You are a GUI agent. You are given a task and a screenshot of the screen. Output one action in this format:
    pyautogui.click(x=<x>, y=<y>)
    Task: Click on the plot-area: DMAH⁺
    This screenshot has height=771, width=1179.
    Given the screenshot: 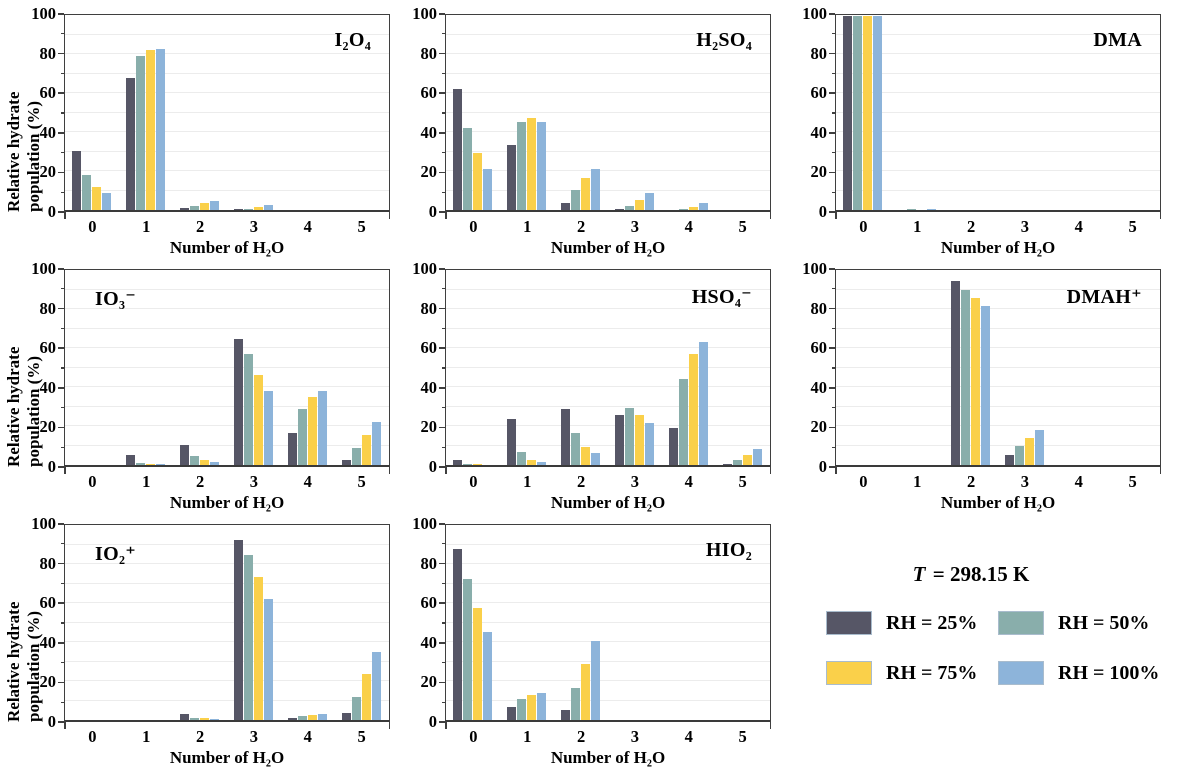 What is the action you would take?
    pyautogui.click(x=998, y=368)
    